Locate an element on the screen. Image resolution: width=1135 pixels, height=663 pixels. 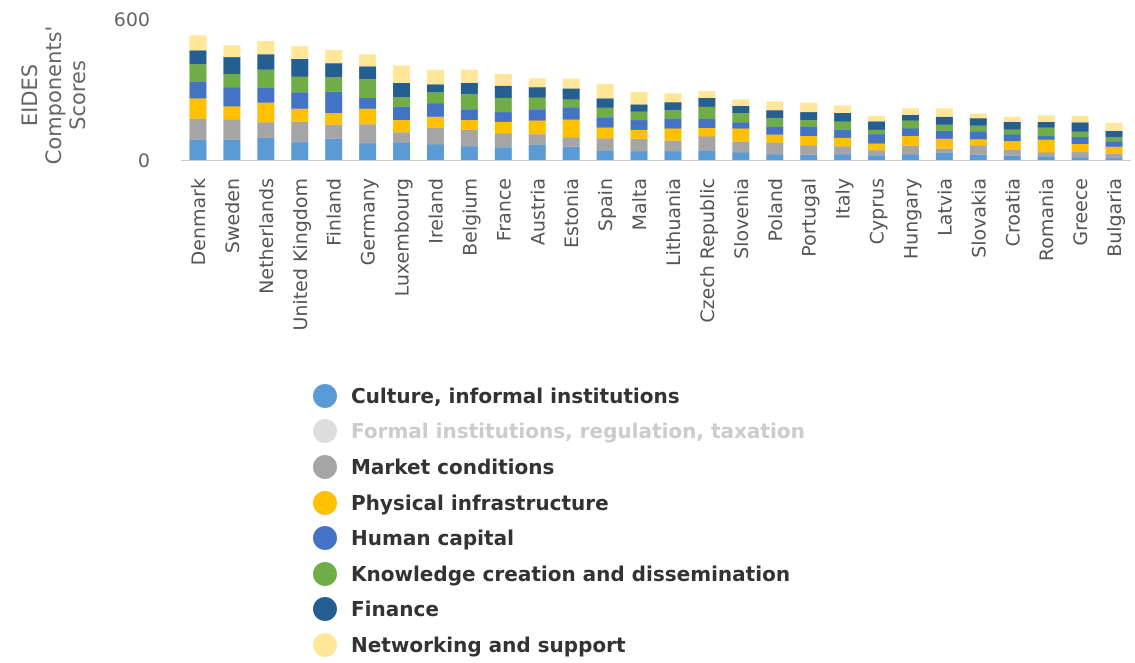
legend-item: Human capital is located at coordinates (613, 538).